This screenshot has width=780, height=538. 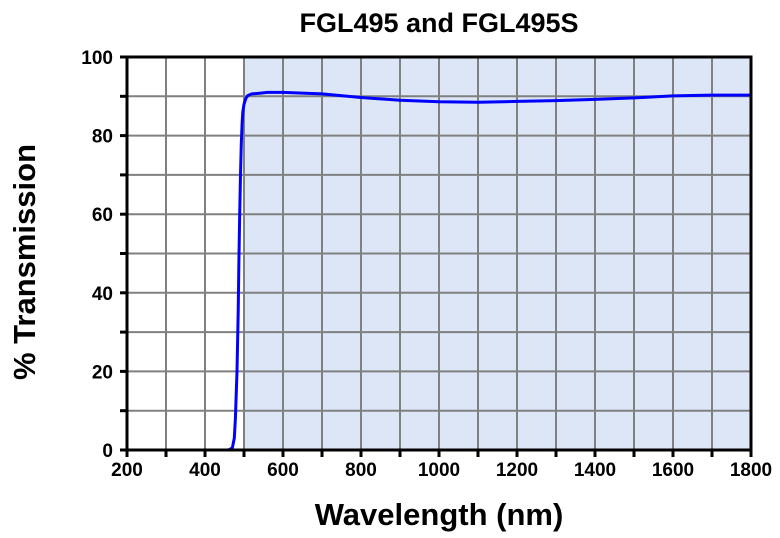 I want to click on x-tick-label: 600, so click(x=283, y=470).